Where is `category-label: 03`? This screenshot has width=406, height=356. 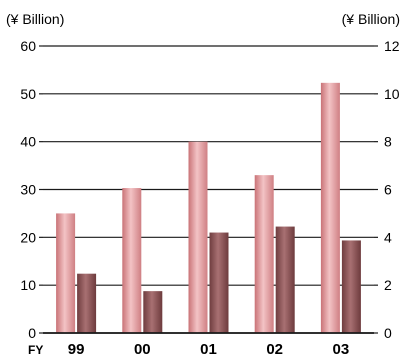 category-label: 03 is located at coordinates (341, 348).